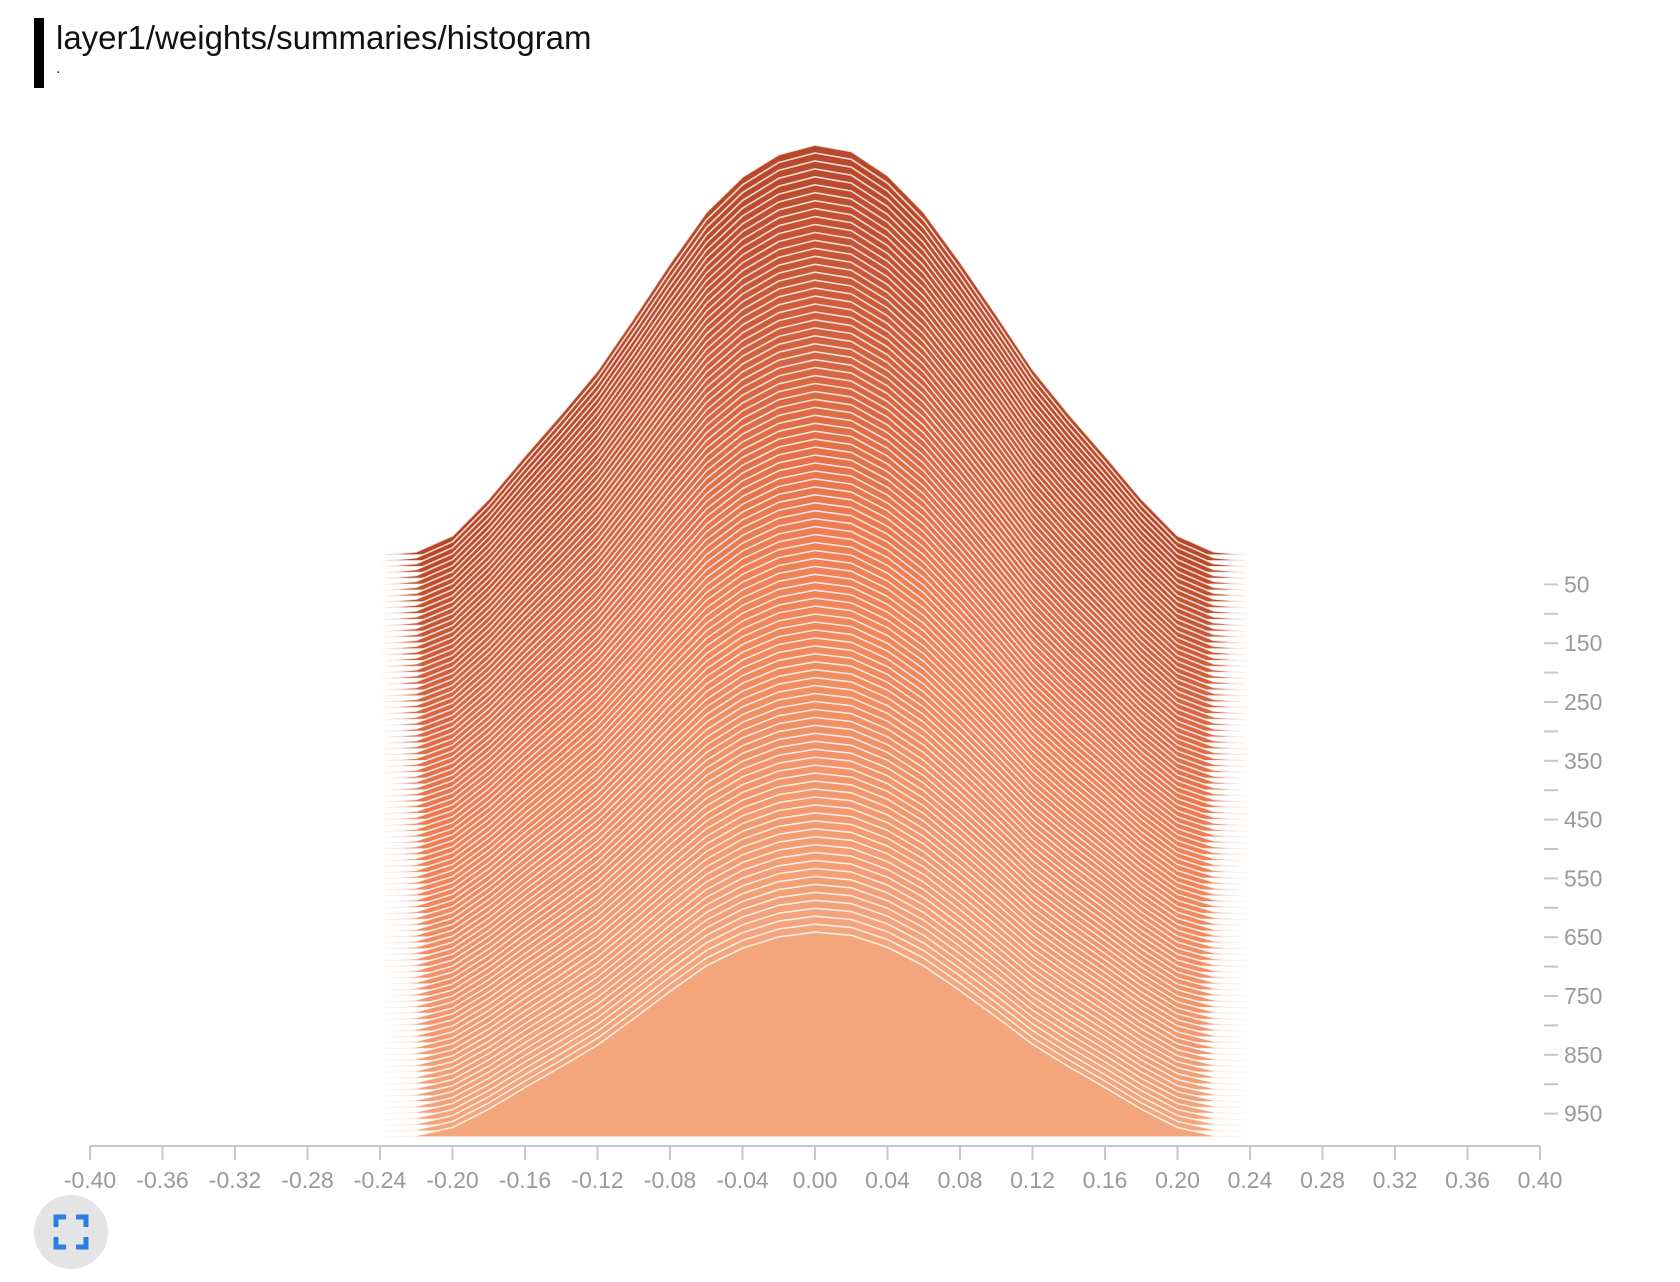  I want to click on x-tick-label: 0.36, so click(1467, 1178).